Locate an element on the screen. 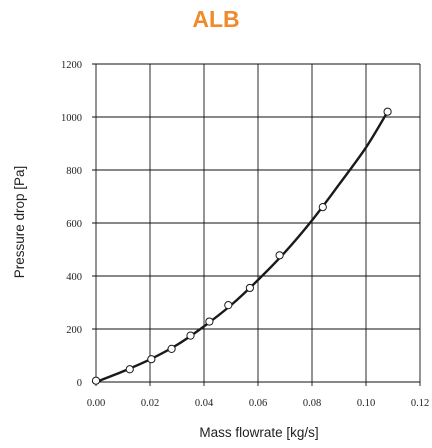 The image size is (432, 448). y-tick-label: 400 is located at coordinates (74, 277).